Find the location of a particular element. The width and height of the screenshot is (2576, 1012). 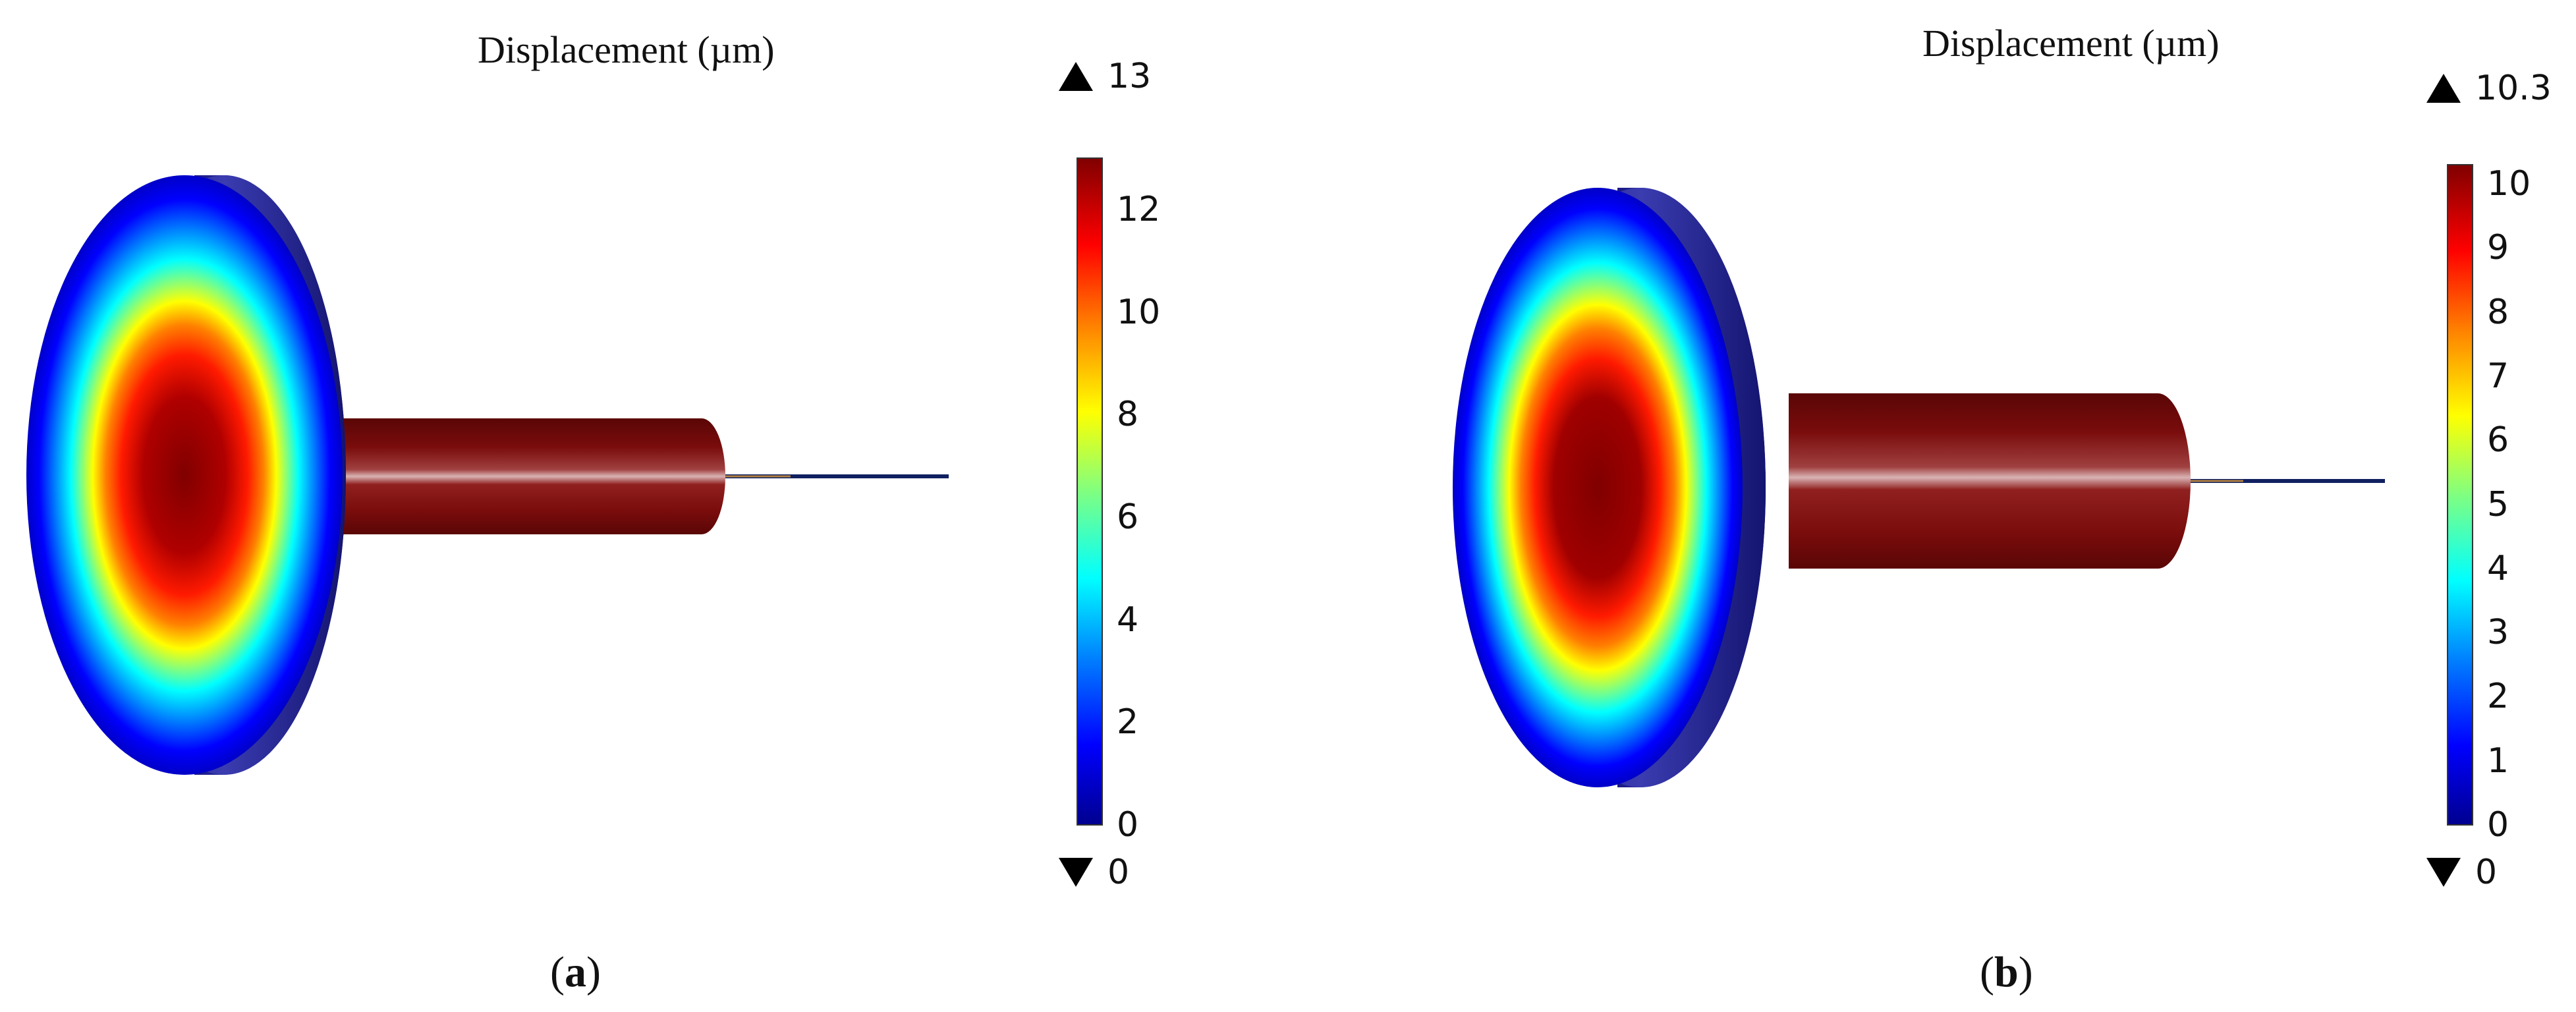

subfigure-label-b: (b) is located at coordinates (2006, 972).